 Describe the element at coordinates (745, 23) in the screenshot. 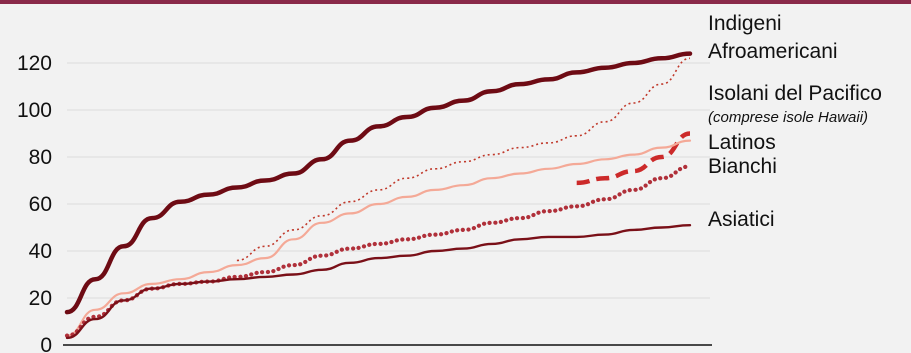

I see `series-label-0: Indigeni` at that location.